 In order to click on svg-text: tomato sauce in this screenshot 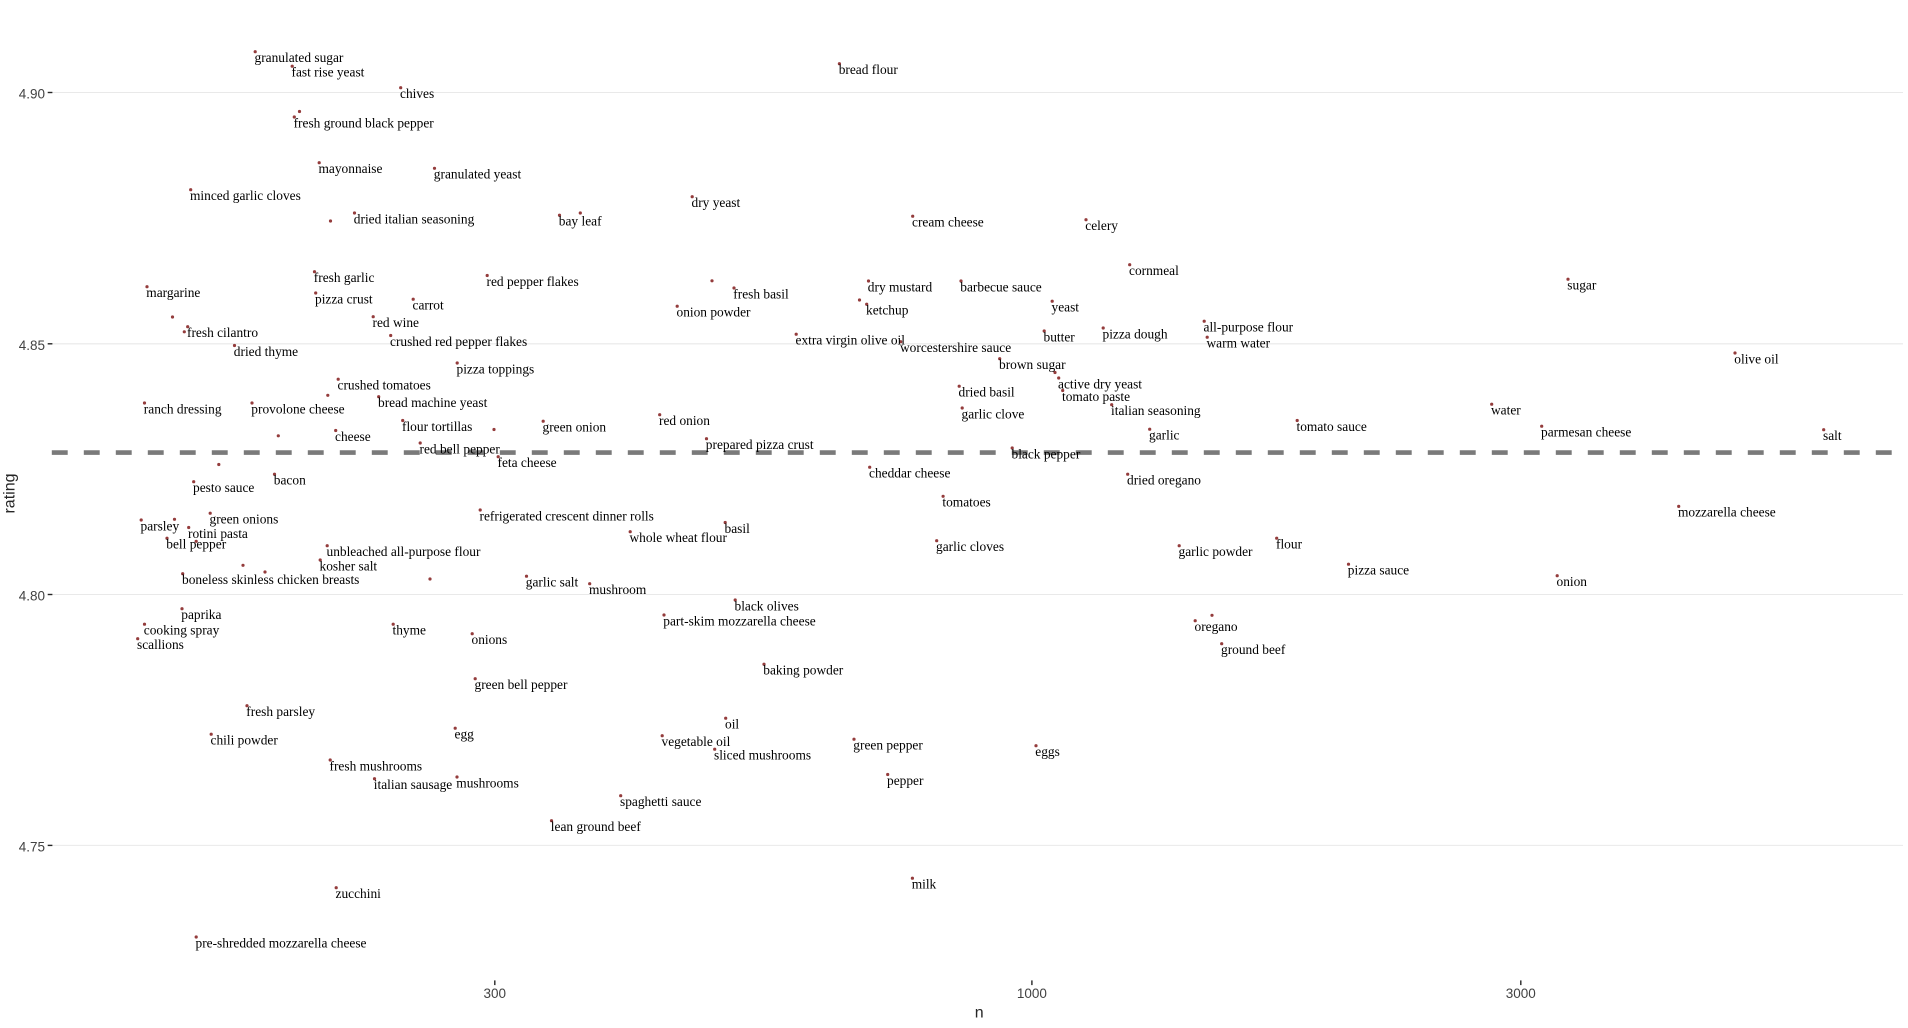, I will do `click(1332, 426)`.